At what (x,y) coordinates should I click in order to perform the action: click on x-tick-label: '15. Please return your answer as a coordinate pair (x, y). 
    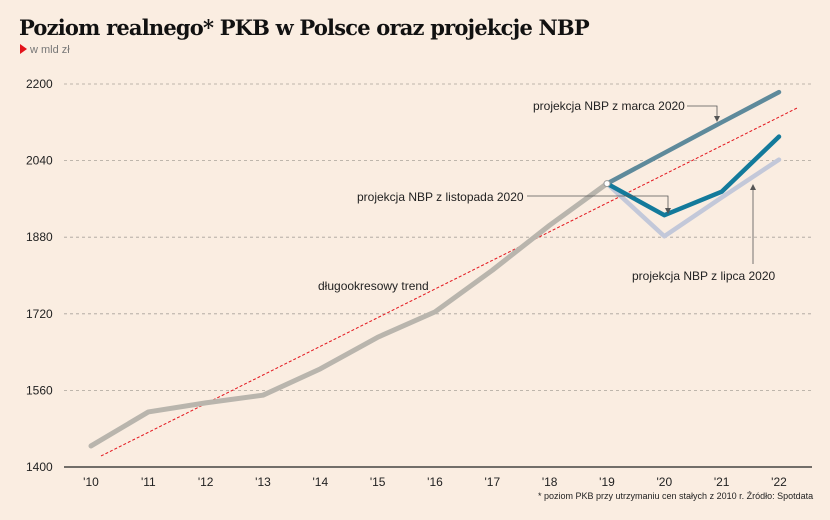
    Looking at the image, I should click on (378, 482).